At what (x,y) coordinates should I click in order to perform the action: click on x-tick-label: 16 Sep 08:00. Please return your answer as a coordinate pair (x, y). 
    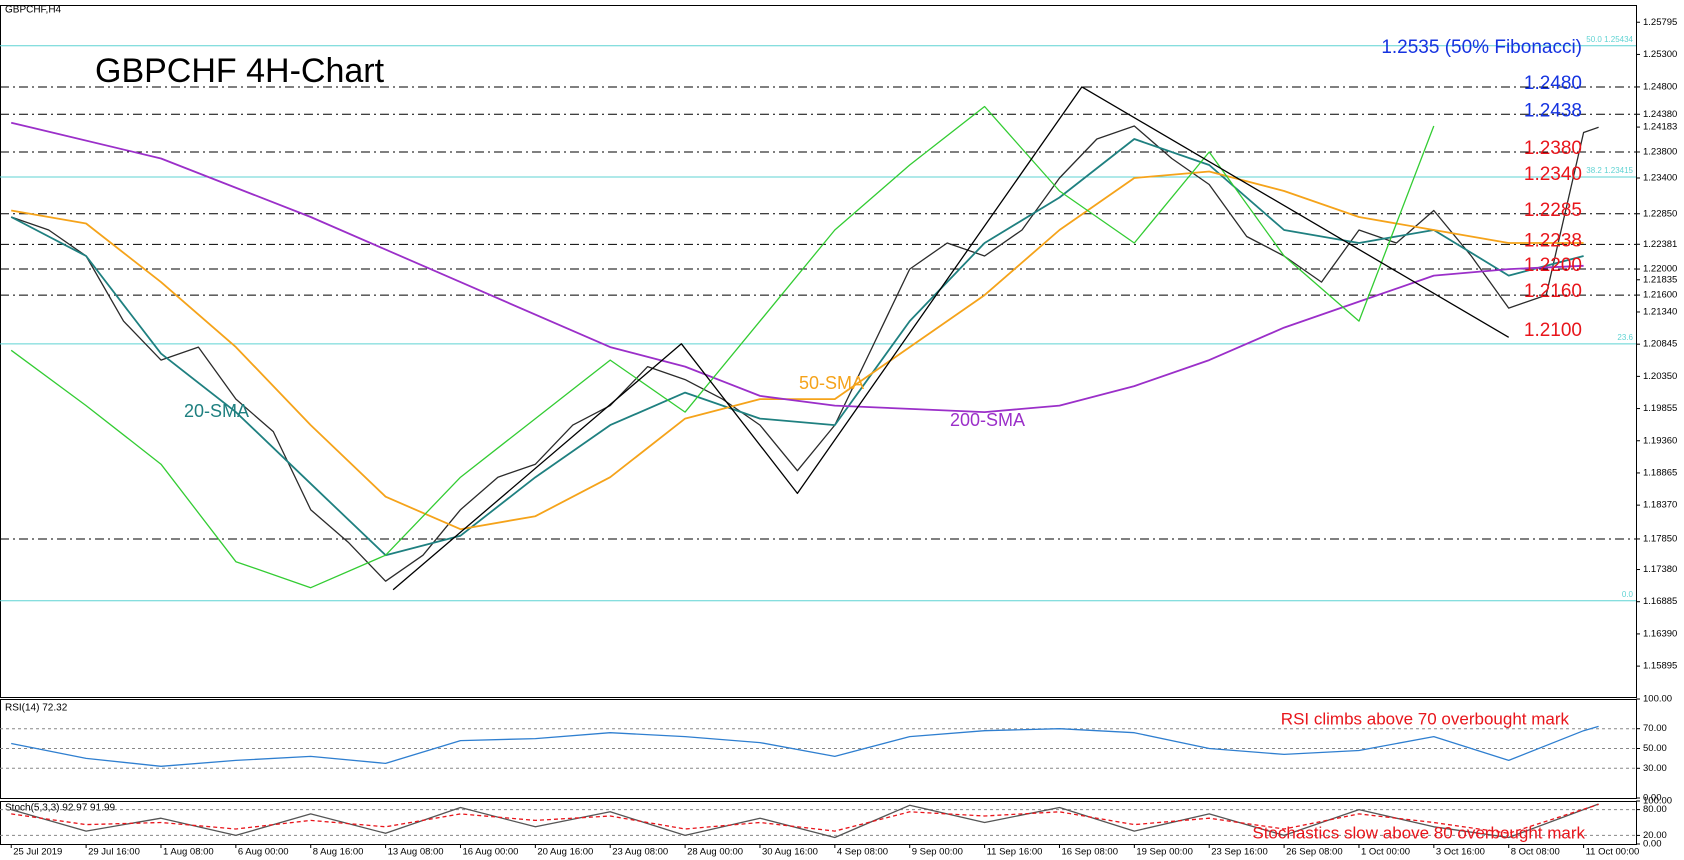
    Looking at the image, I should click on (1089, 852).